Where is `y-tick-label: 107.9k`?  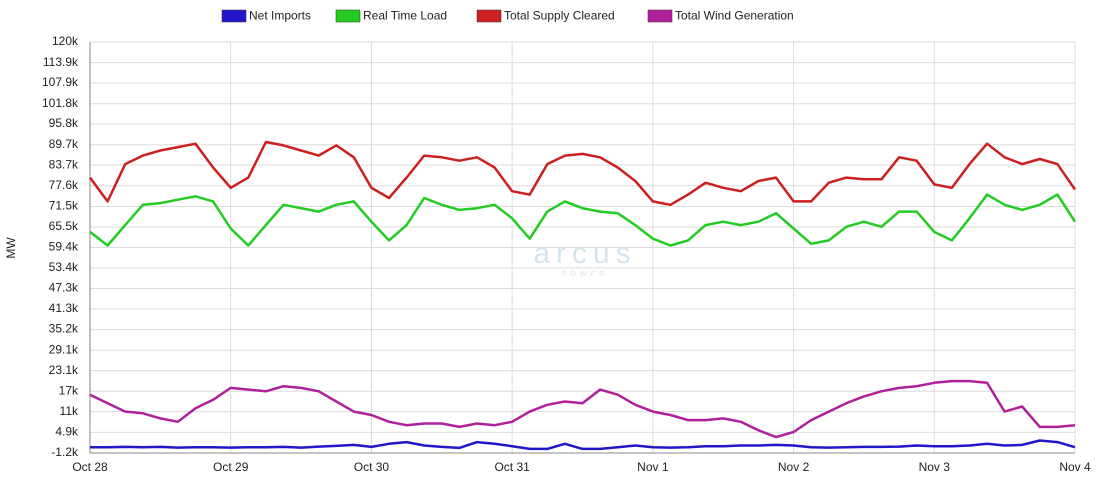
y-tick-label: 107.9k is located at coordinates (60, 82).